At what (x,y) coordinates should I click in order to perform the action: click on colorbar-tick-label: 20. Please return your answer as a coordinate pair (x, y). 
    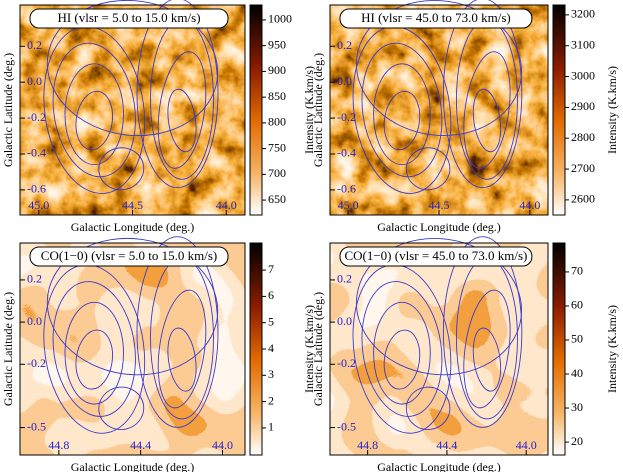
    Looking at the image, I should click on (577, 441).